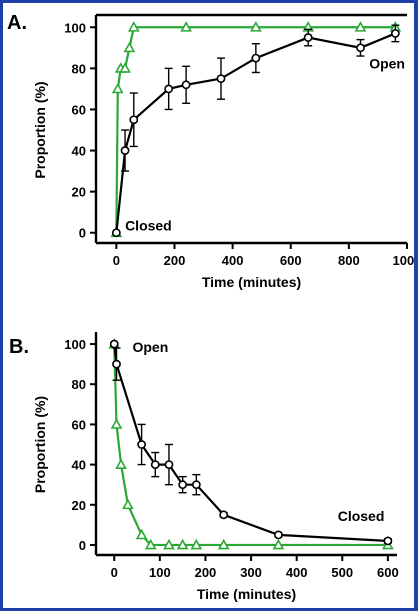  Describe the element at coordinates (342, 572) in the screenshot. I see `x-tick-label: 500` at that location.